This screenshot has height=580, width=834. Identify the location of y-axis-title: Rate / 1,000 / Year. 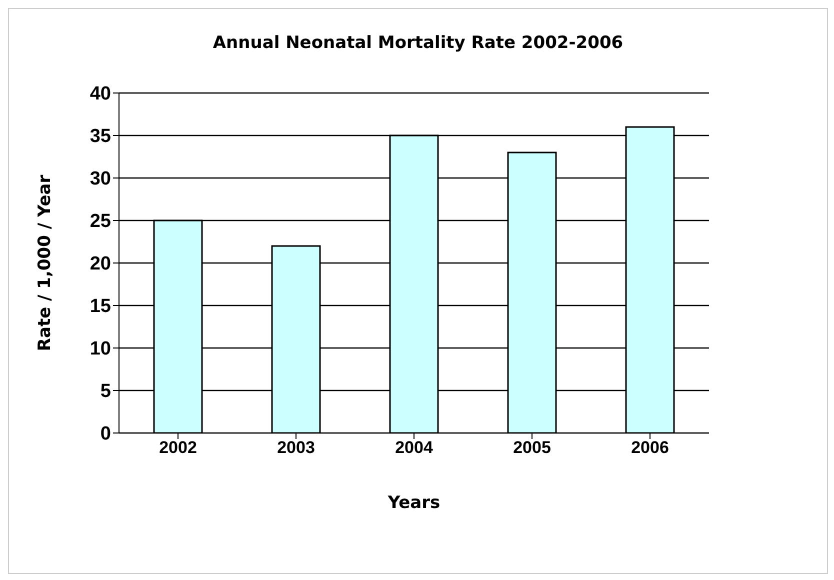
(45, 263).